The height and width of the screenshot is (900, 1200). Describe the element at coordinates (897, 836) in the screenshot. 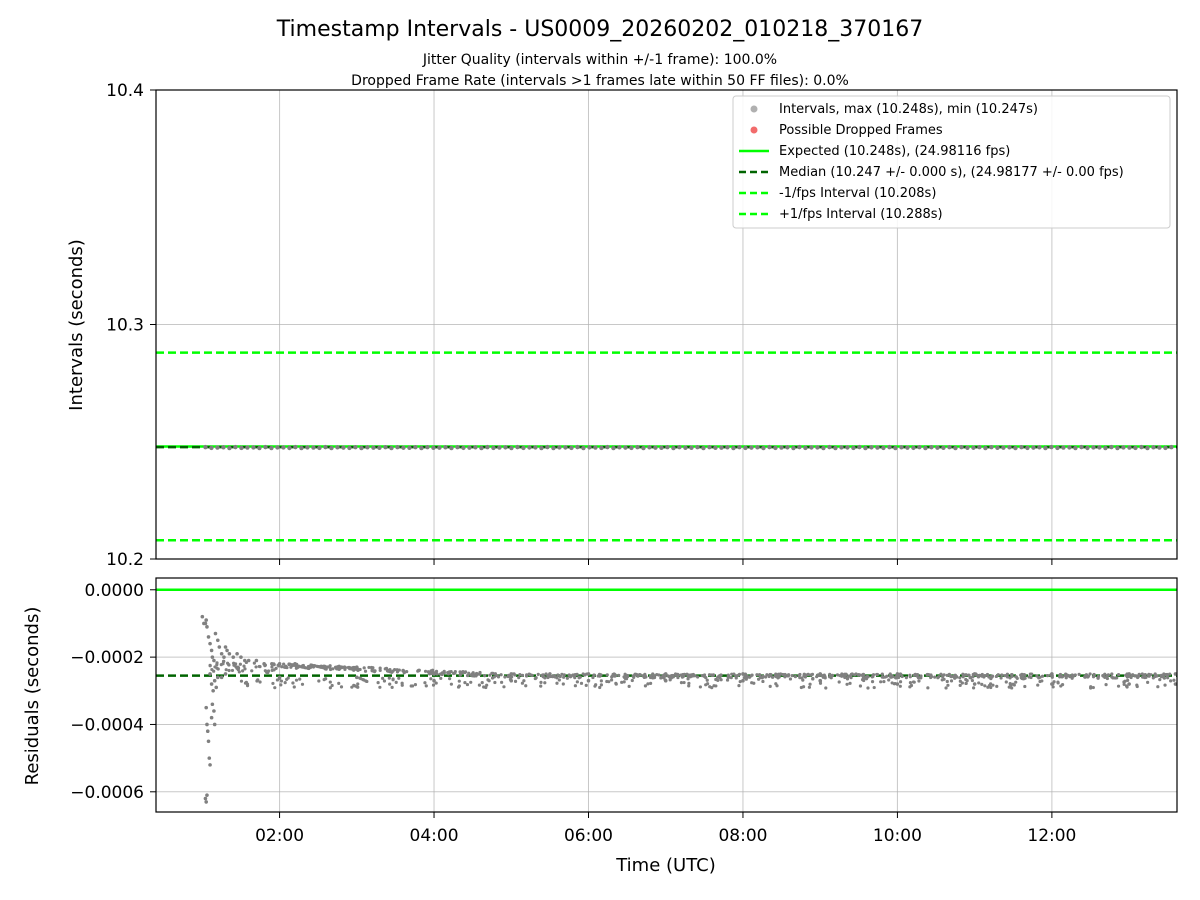

I see `x-tick-label: 10:00` at that location.